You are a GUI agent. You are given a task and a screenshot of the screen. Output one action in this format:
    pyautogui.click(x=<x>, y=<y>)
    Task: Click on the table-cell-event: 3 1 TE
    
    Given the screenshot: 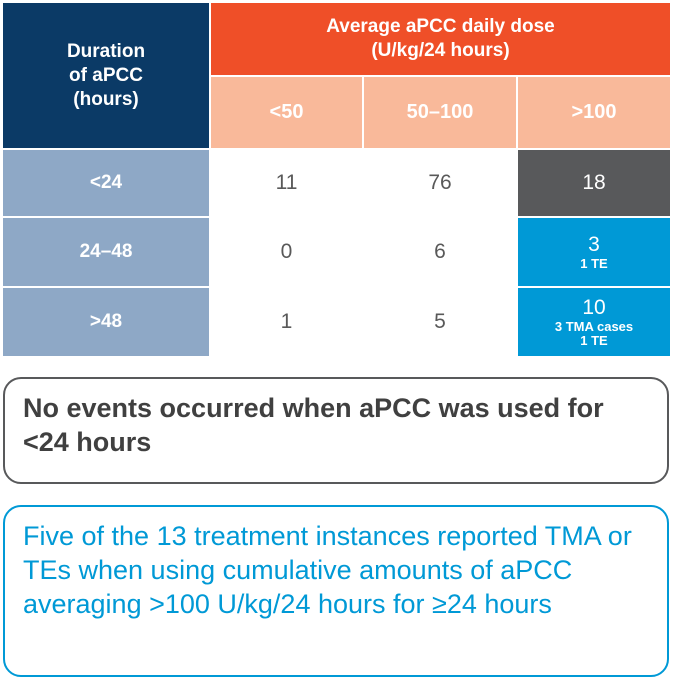 What is the action you would take?
    pyautogui.click(x=594, y=252)
    